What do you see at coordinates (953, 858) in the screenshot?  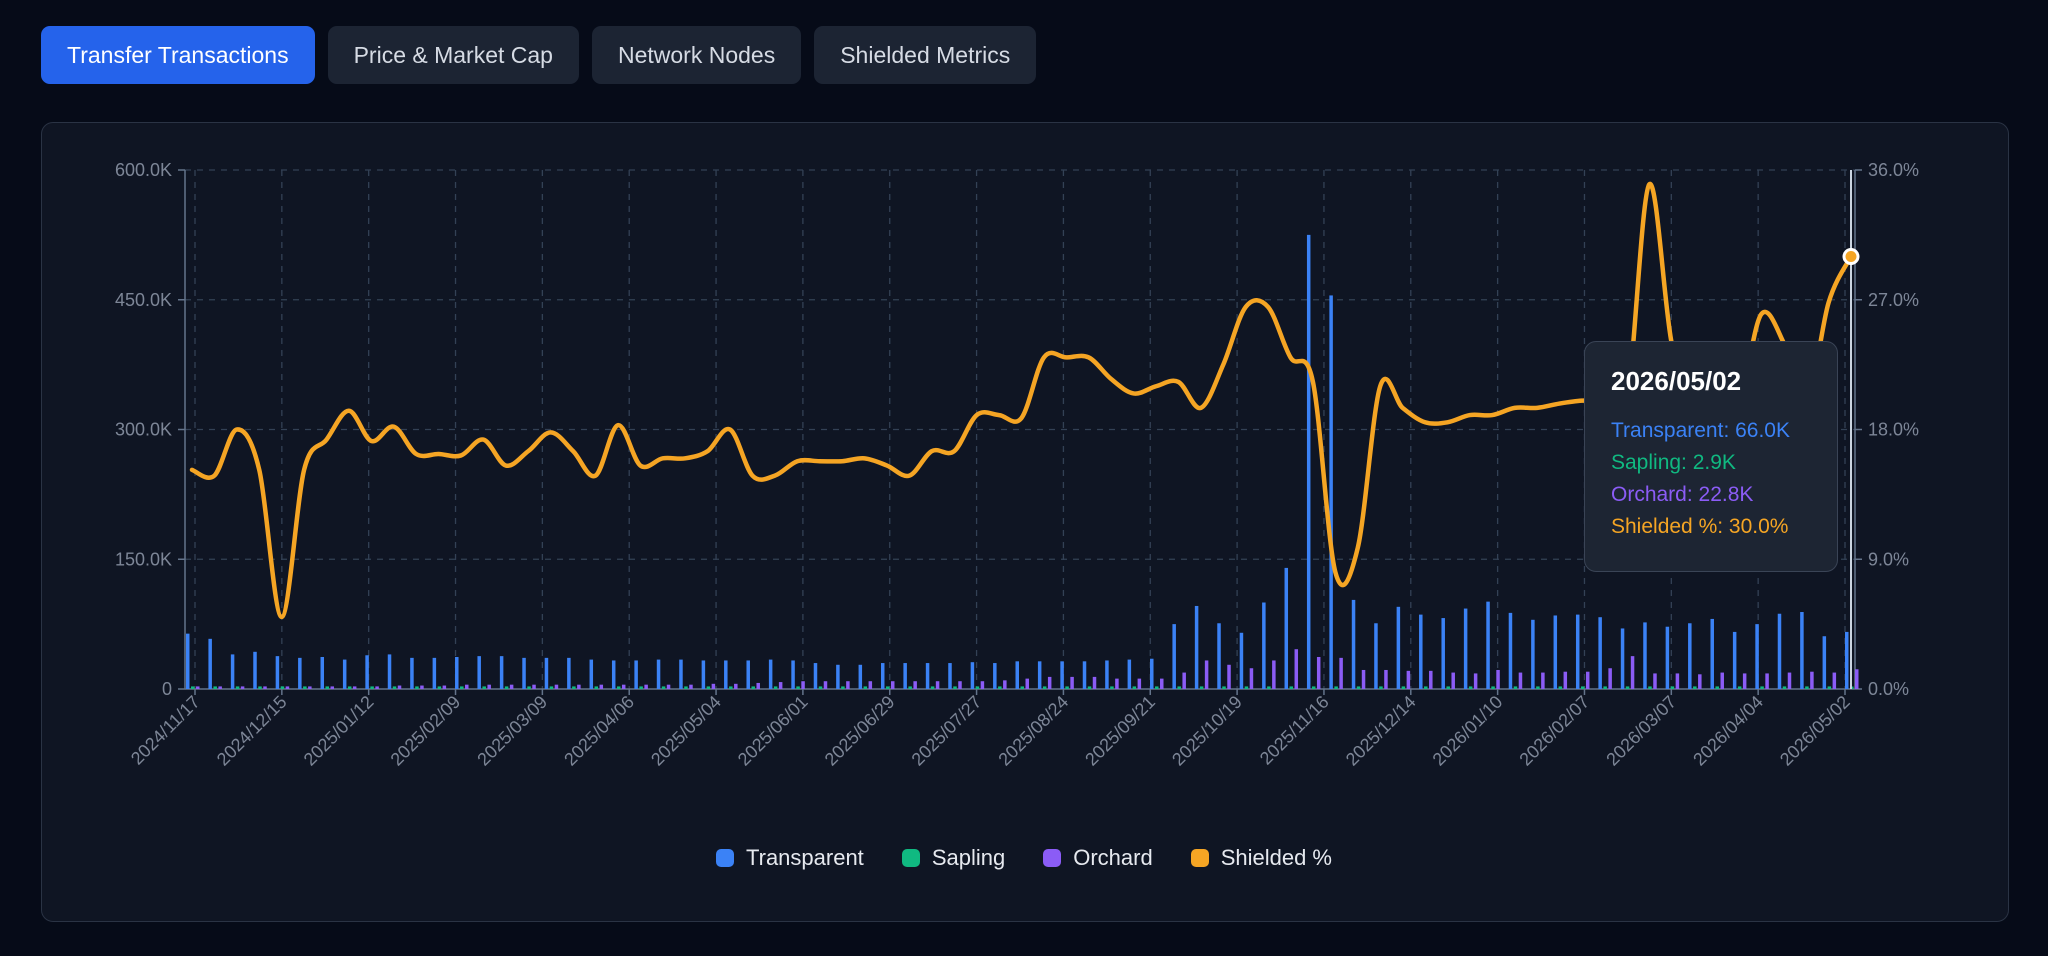 I see `legend-sapling: Sapling` at bounding box center [953, 858].